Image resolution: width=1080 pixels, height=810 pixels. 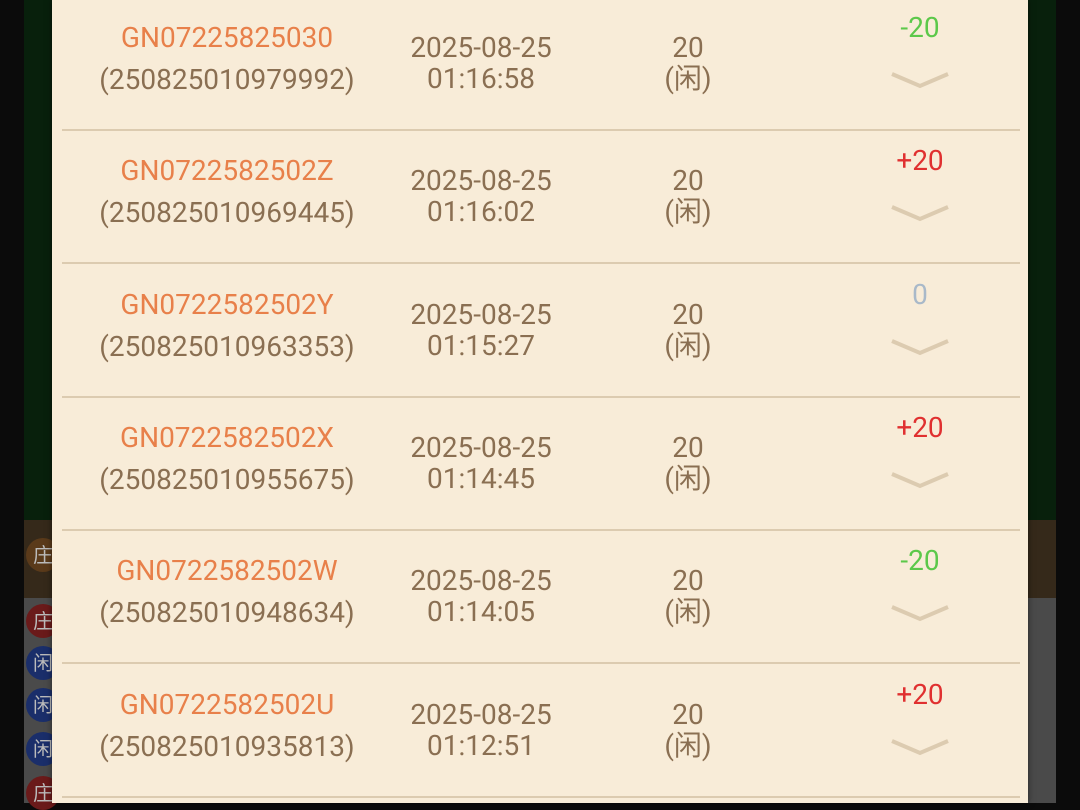 I want to click on order-id: (250825010955675), so click(x=227, y=479).